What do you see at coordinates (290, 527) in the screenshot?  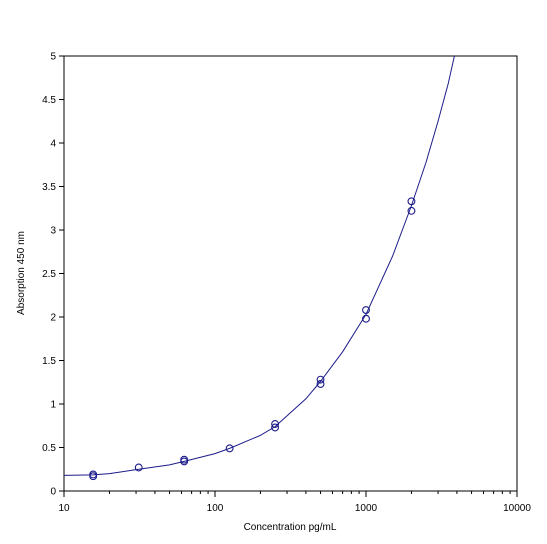 I see `x-axis-title: Concentration pg/mL` at bounding box center [290, 527].